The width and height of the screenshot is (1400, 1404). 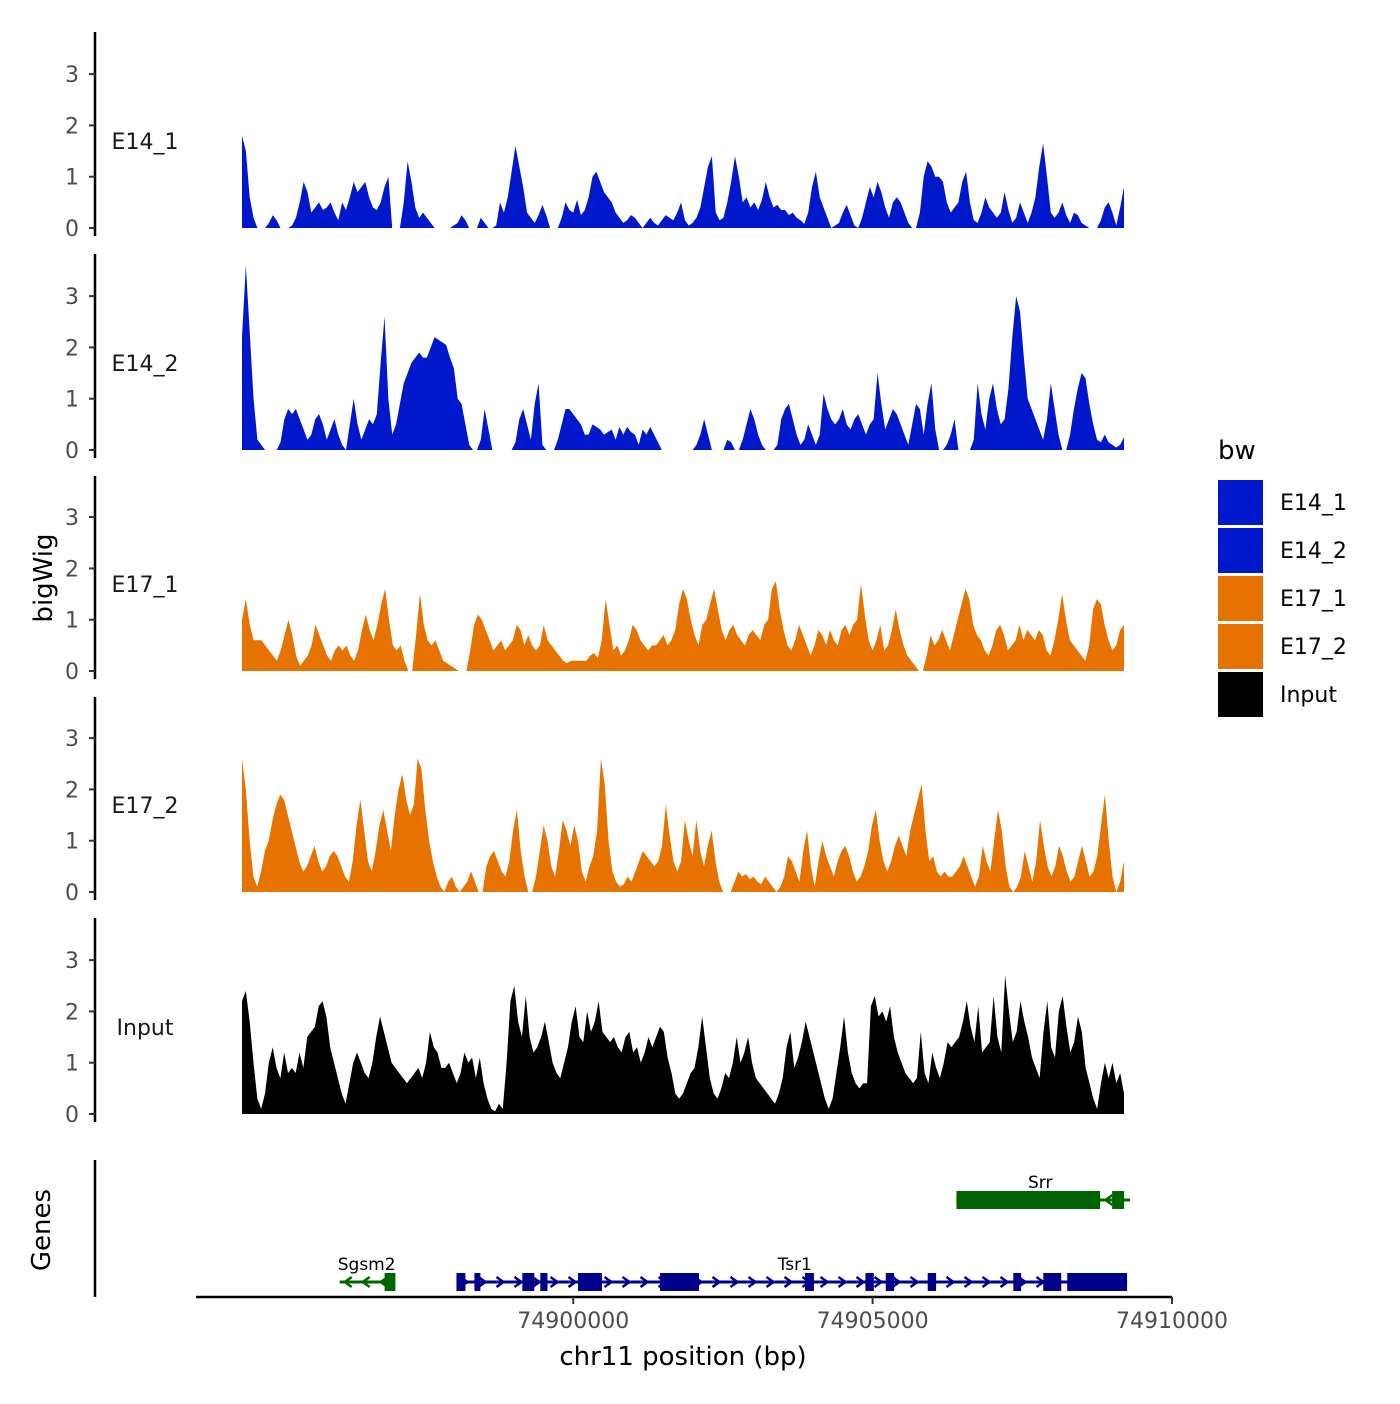 I want to click on gene-label: Tsr1, so click(x=794, y=1265).